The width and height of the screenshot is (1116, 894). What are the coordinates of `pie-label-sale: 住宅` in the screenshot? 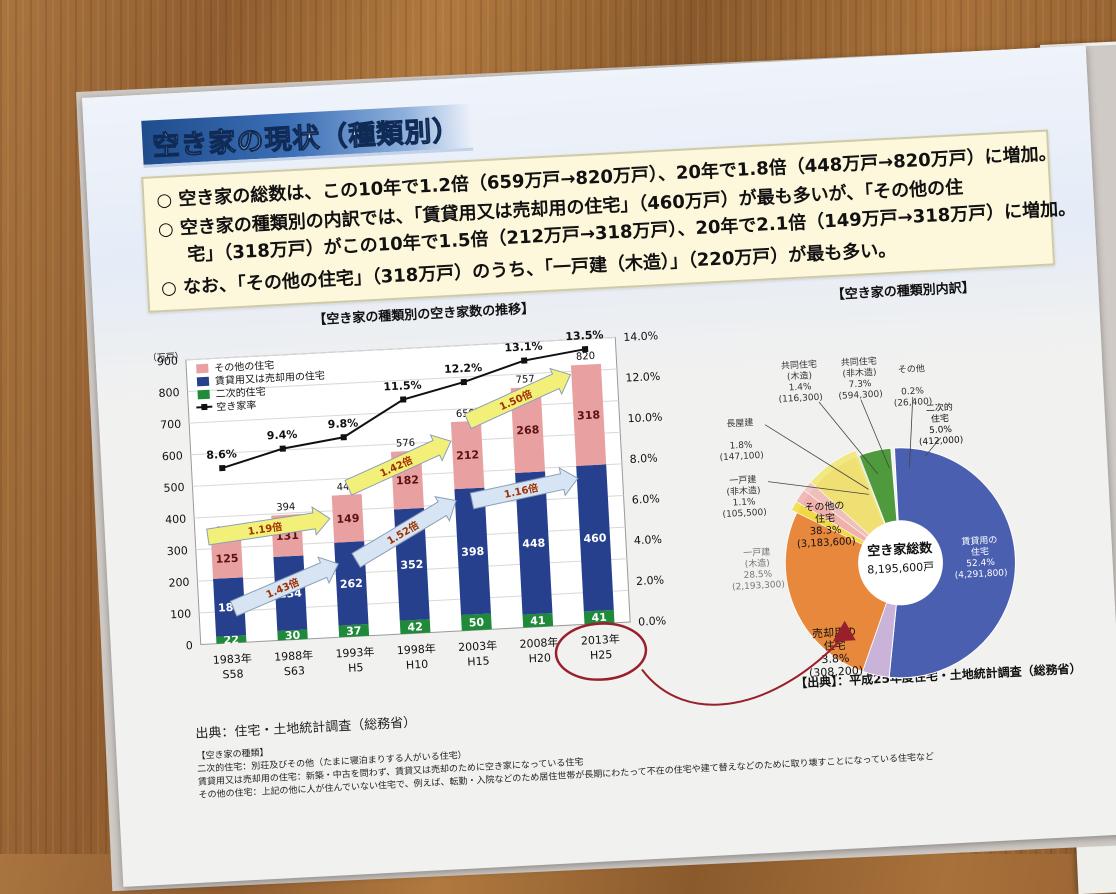 It's located at (834, 645).